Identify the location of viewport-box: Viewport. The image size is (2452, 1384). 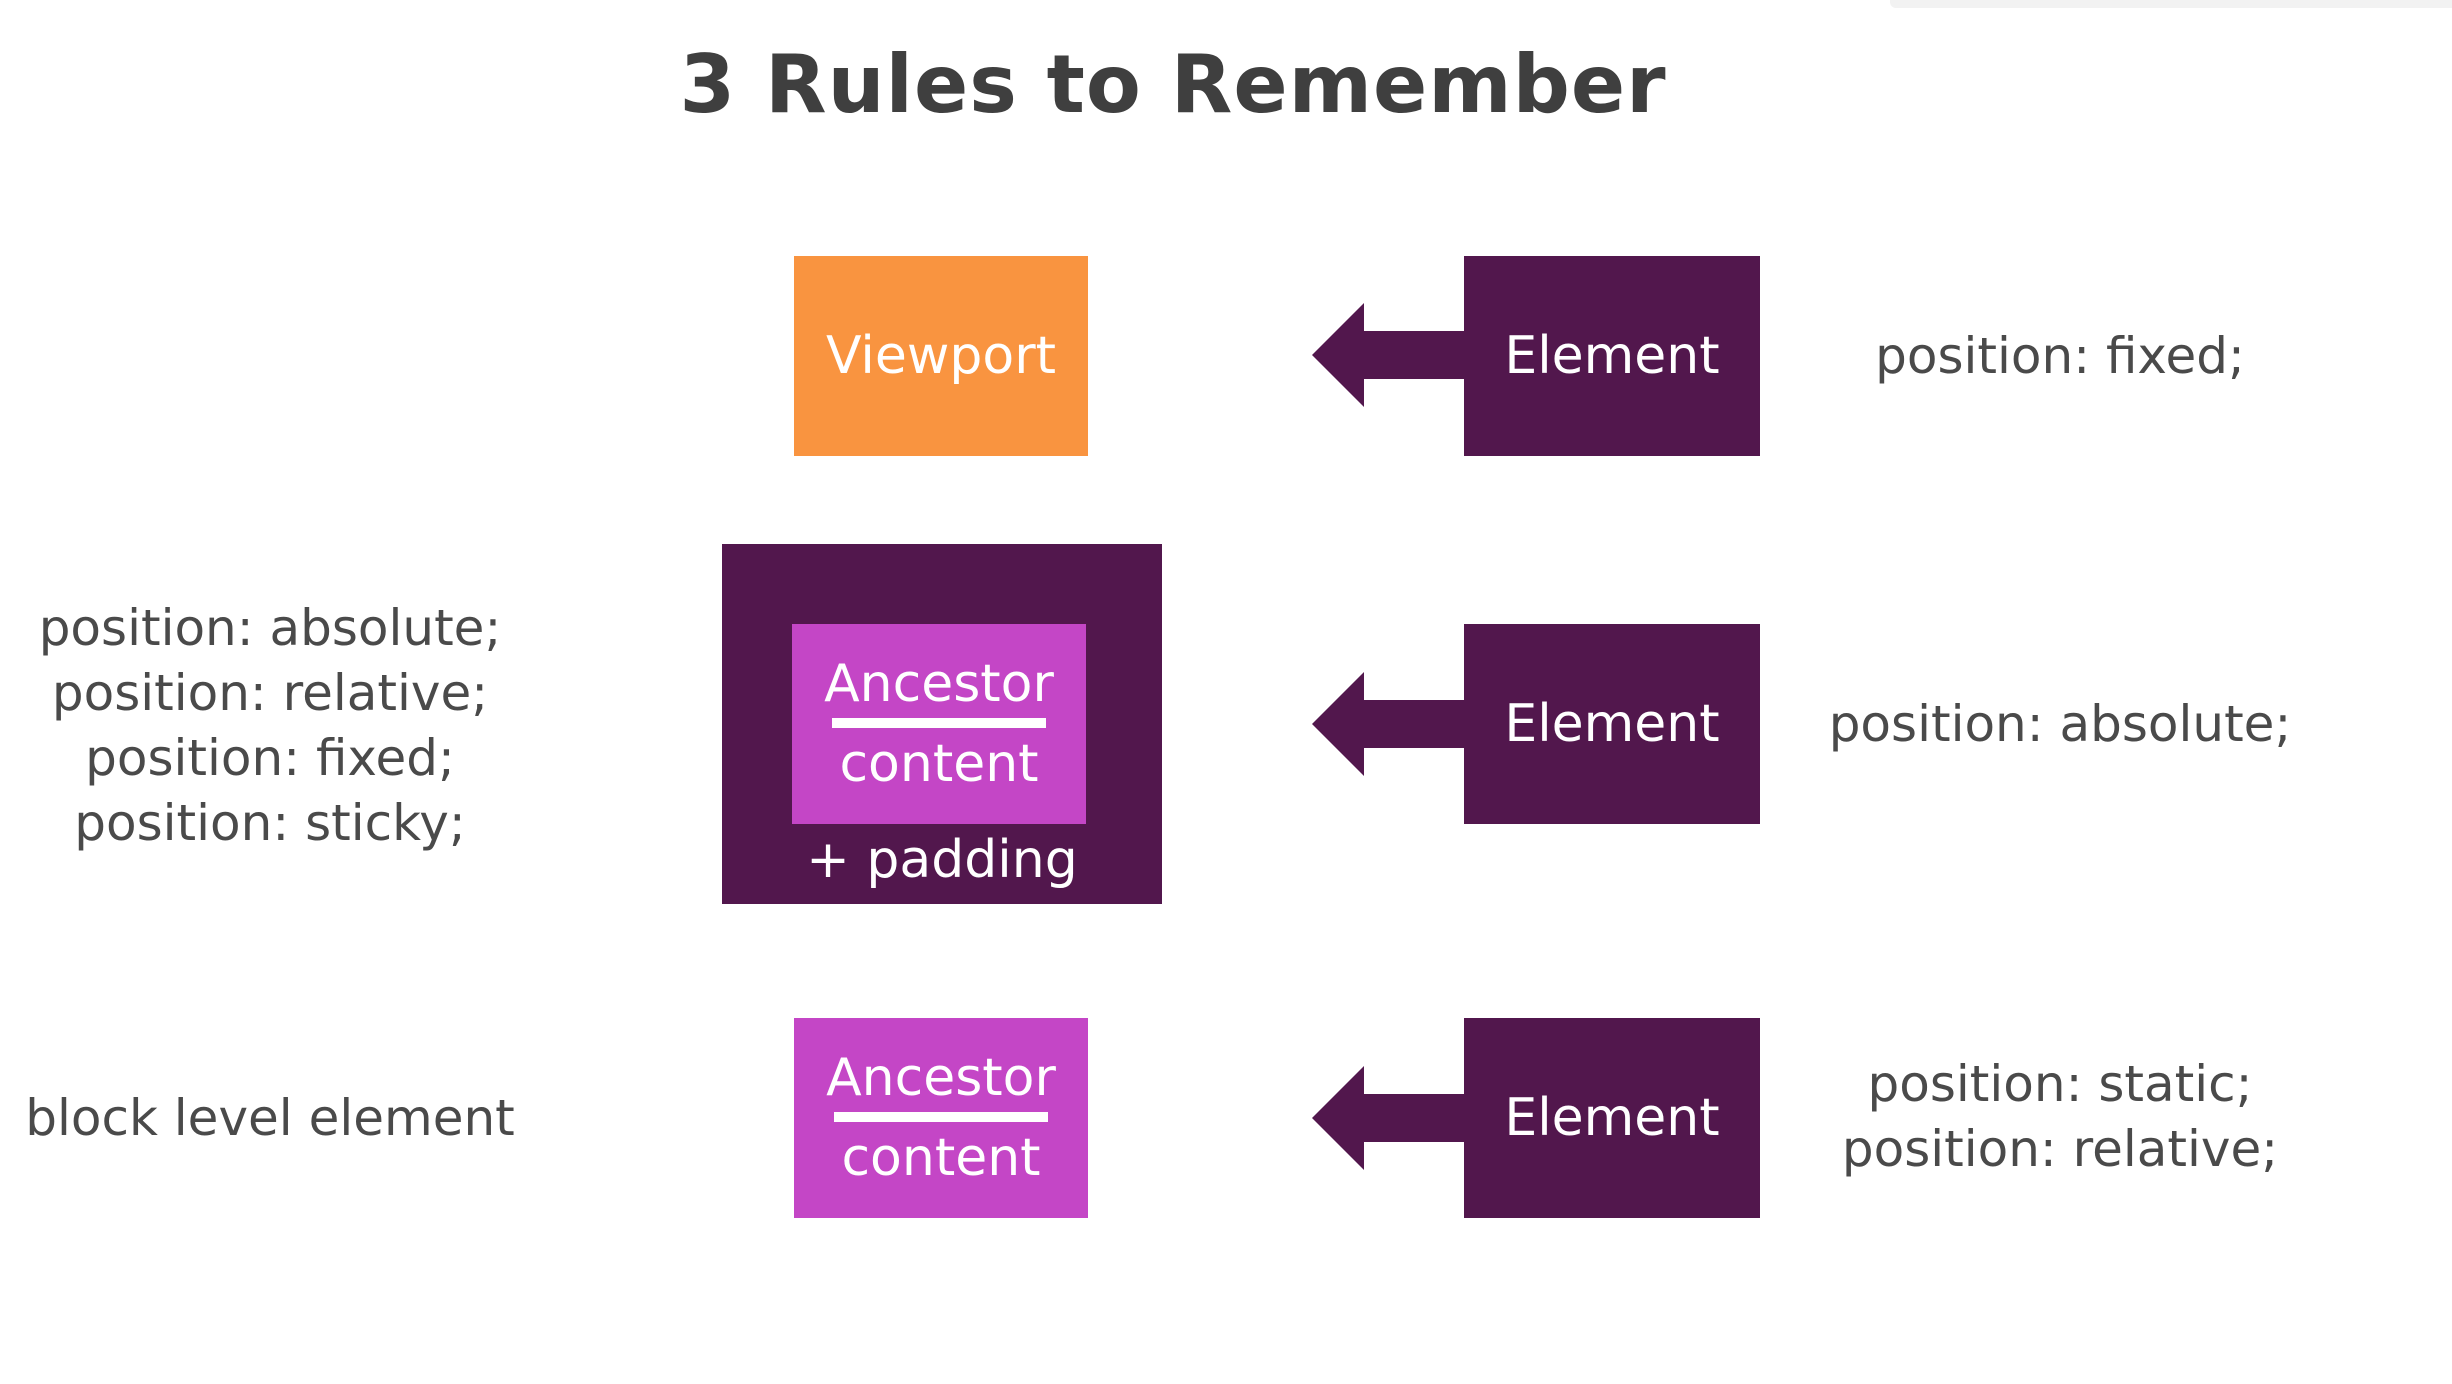
(941, 356).